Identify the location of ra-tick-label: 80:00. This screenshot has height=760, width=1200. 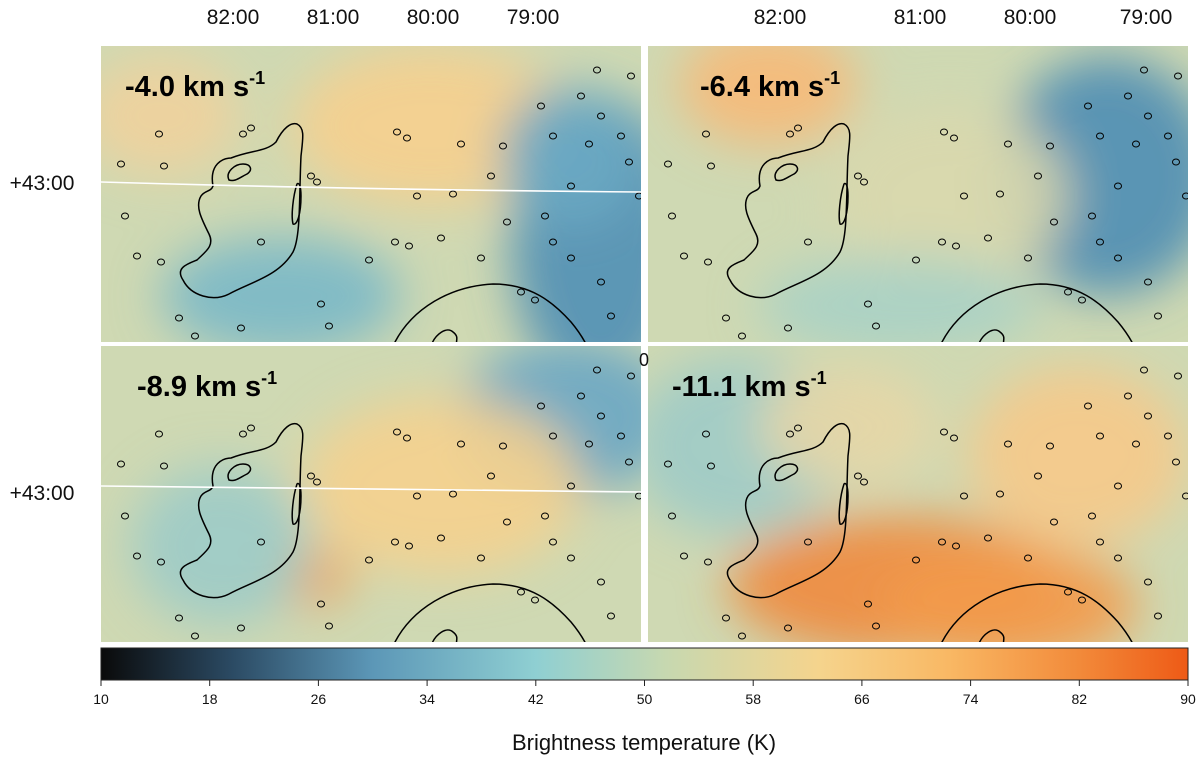
(1030, 17).